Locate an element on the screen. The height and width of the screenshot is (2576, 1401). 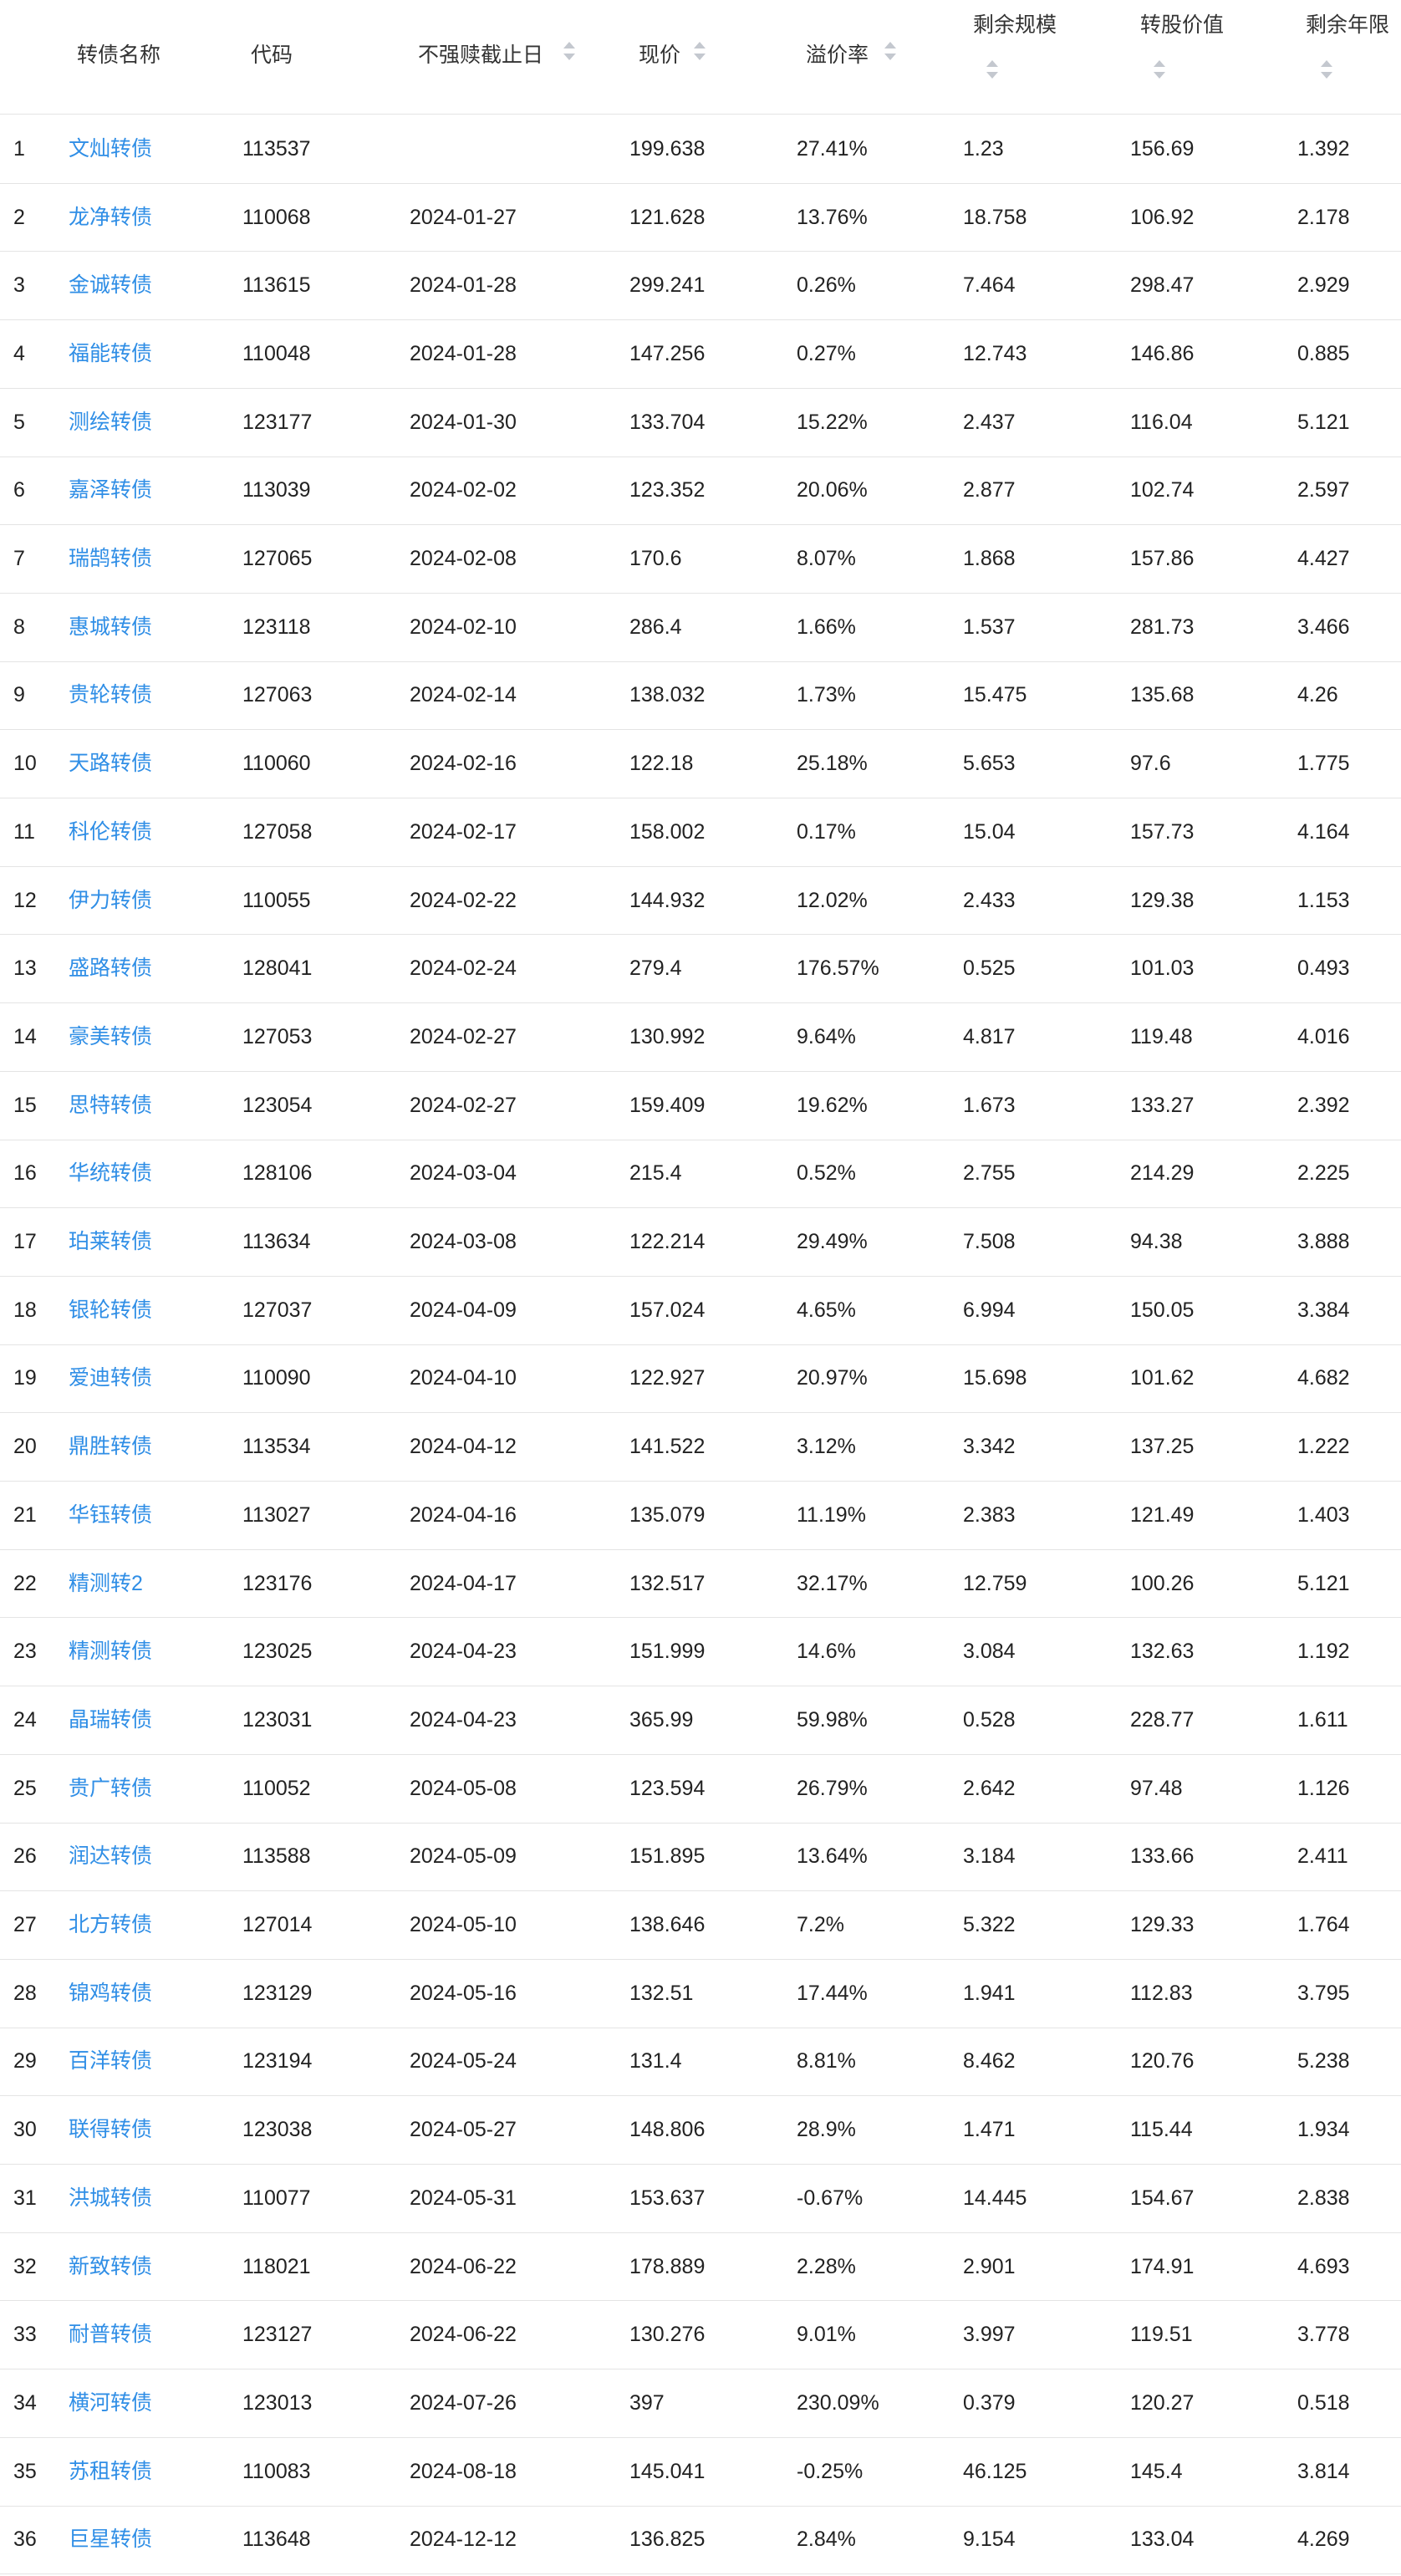
bond-name: 伊力转债 is located at coordinates (111, 900).